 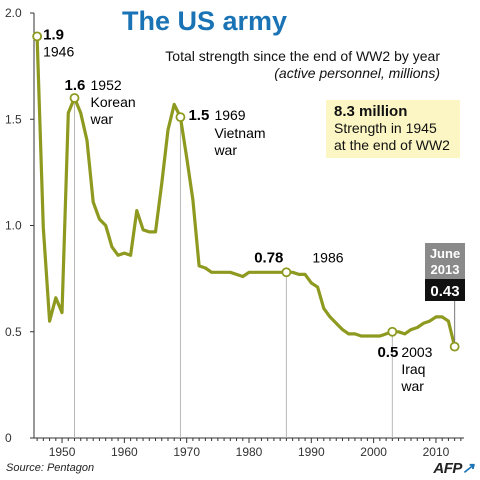 What do you see at coordinates (205, 21) in the screenshot?
I see `chart-title: The US army` at bounding box center [205, 21].